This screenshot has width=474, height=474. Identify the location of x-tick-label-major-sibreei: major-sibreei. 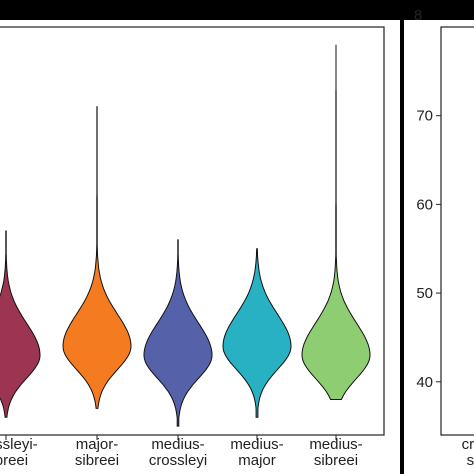
(97, 452).